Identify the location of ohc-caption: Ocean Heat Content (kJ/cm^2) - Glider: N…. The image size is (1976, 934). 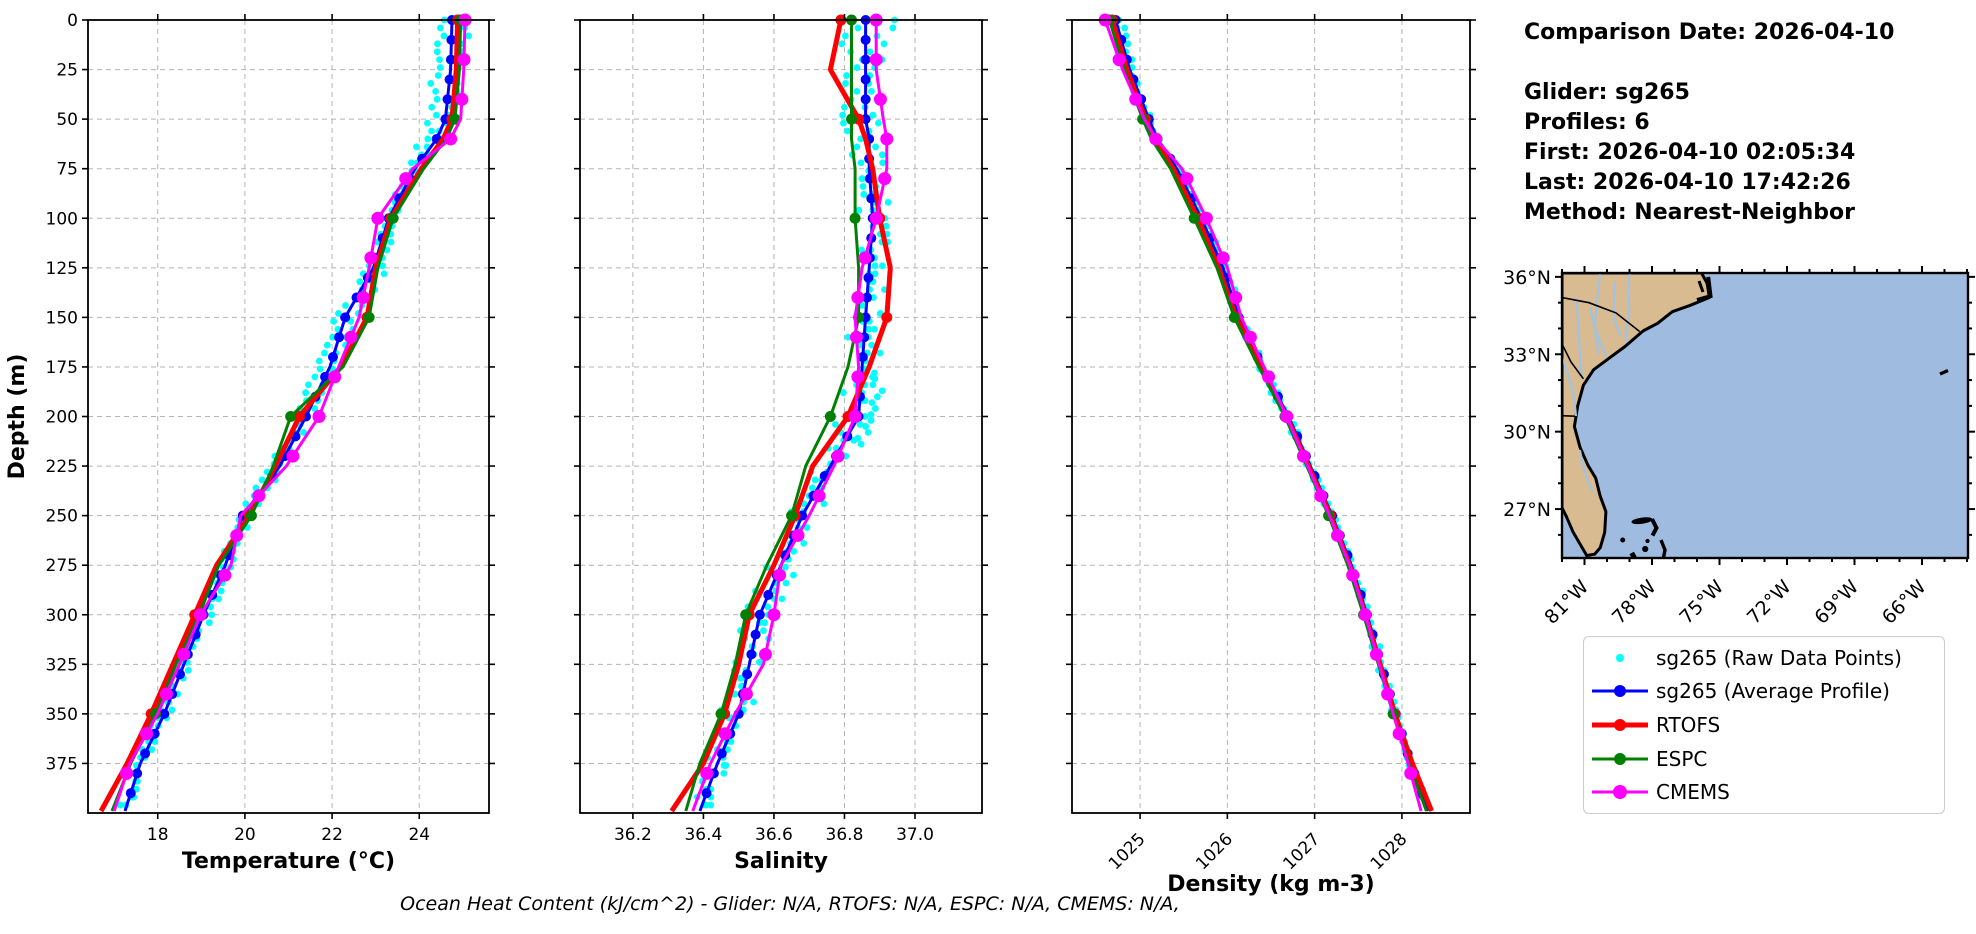
(790, 904).